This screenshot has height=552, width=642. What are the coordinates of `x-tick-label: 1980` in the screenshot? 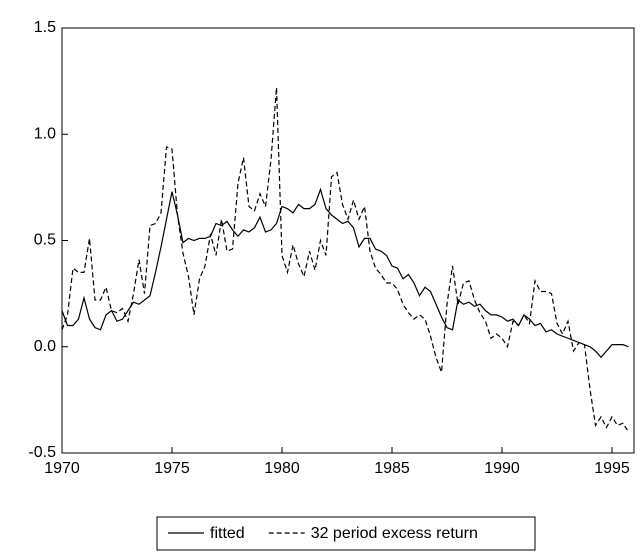 It's located at (282, 468).